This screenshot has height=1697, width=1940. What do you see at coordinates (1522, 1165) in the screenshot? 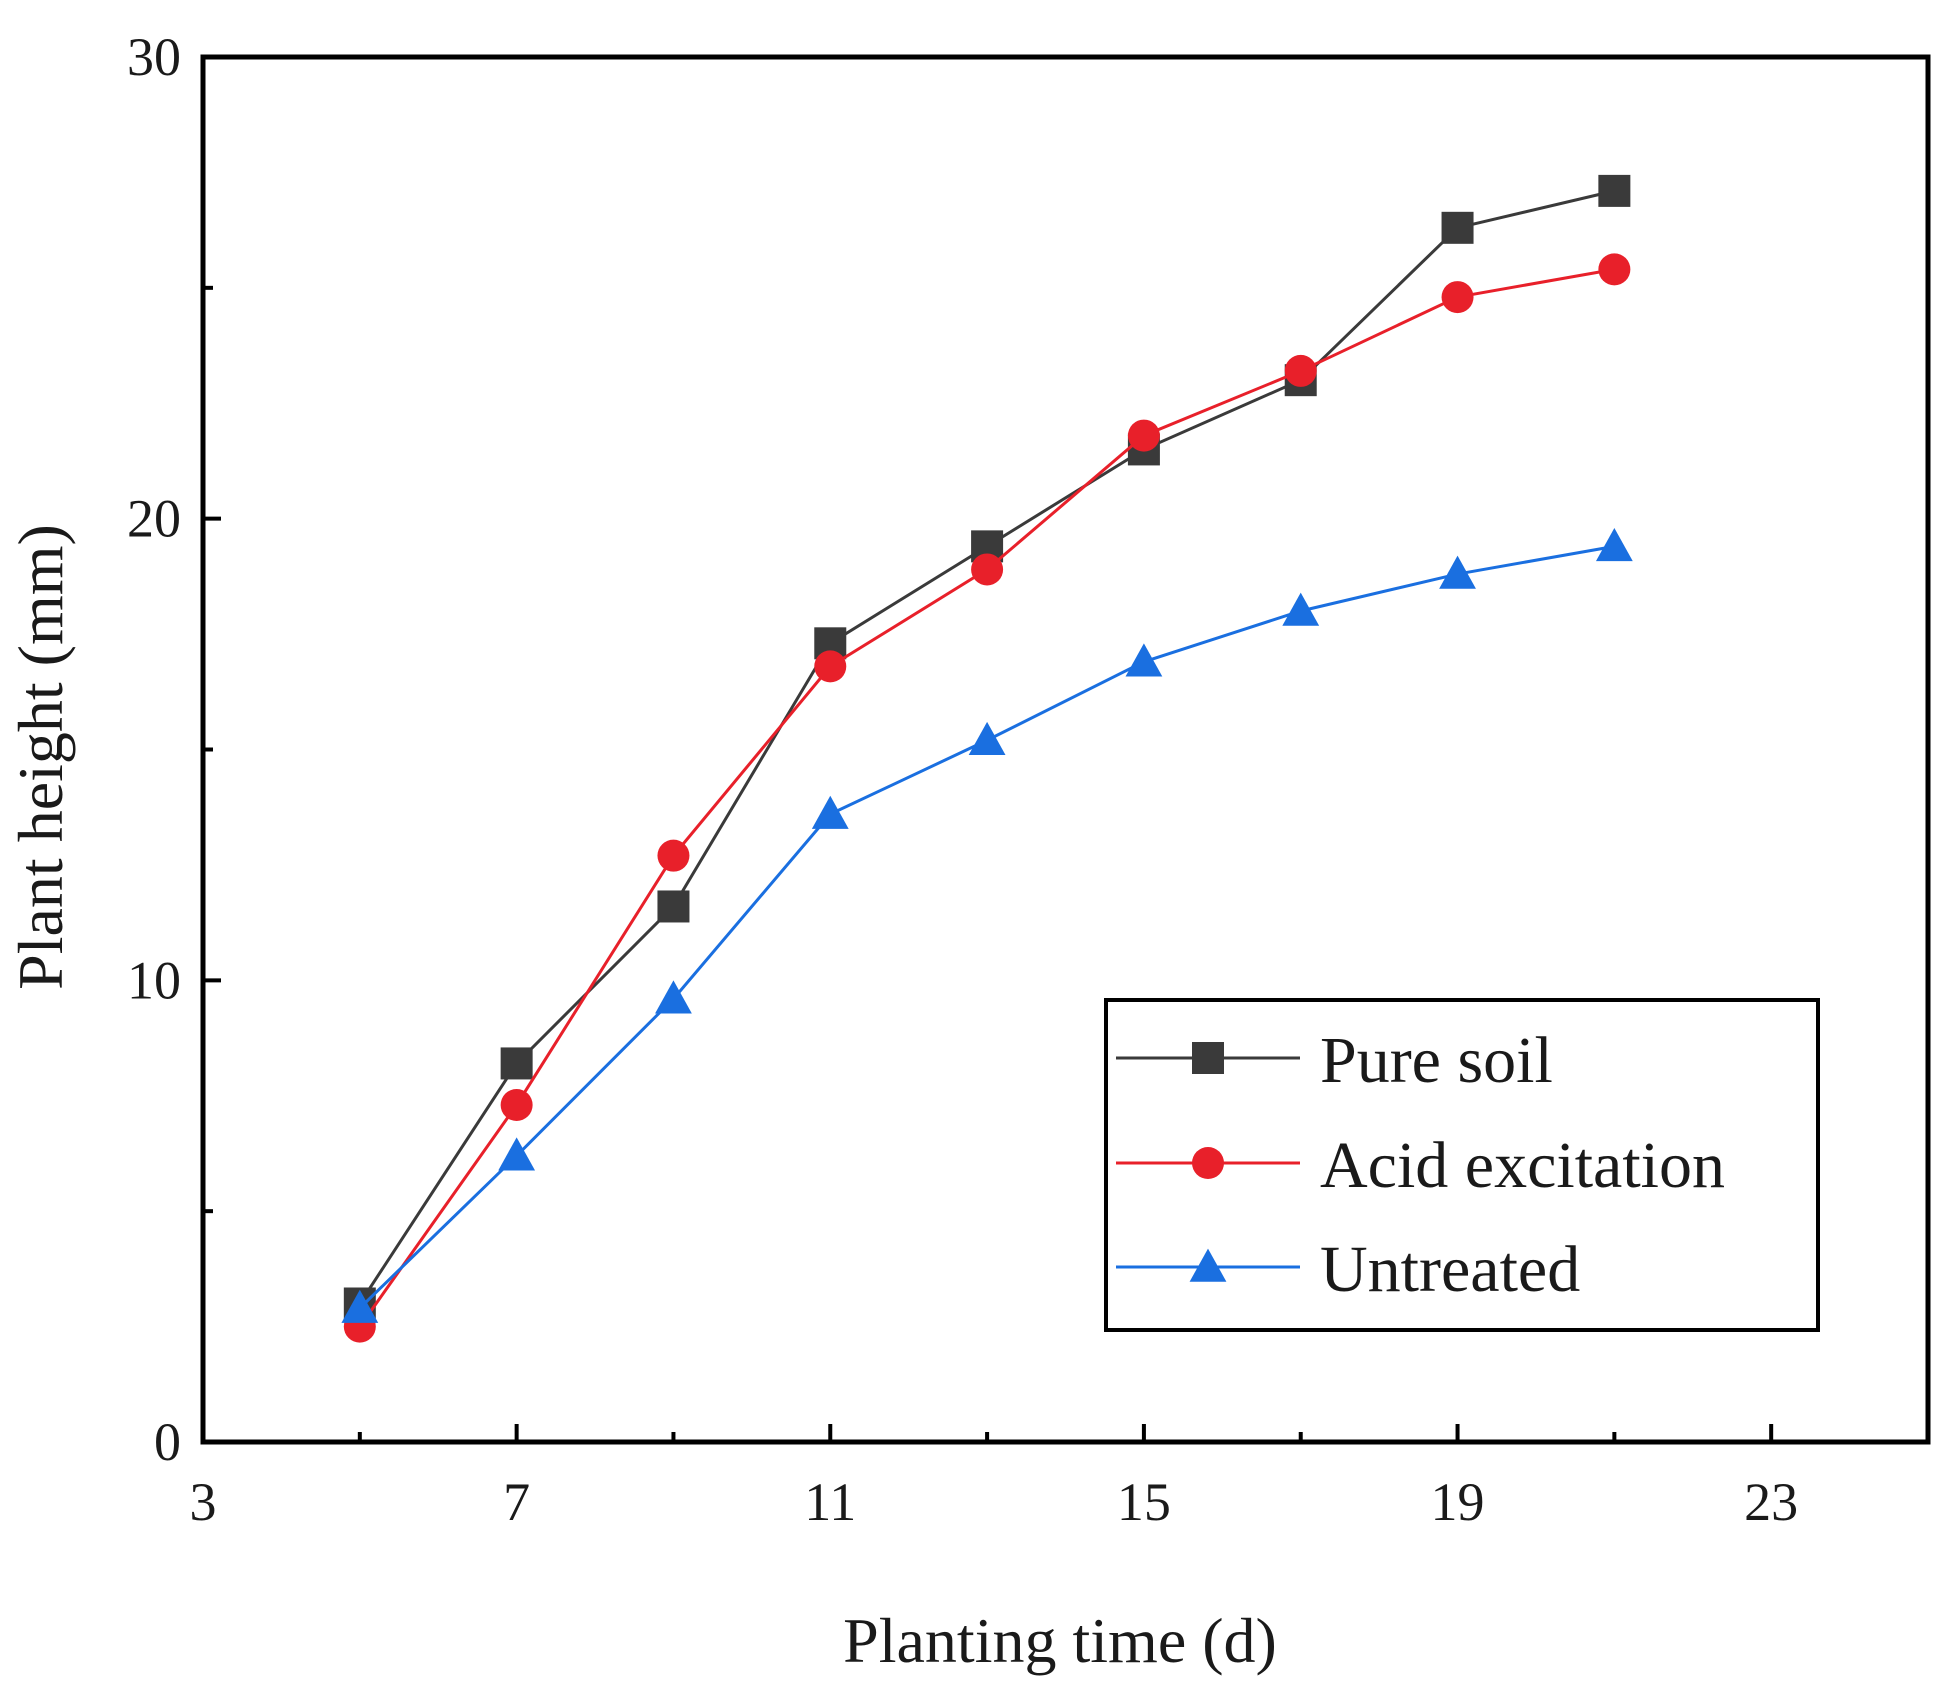
I see `legend-label: Acid excitation` at bounding box center [1522, 1165].